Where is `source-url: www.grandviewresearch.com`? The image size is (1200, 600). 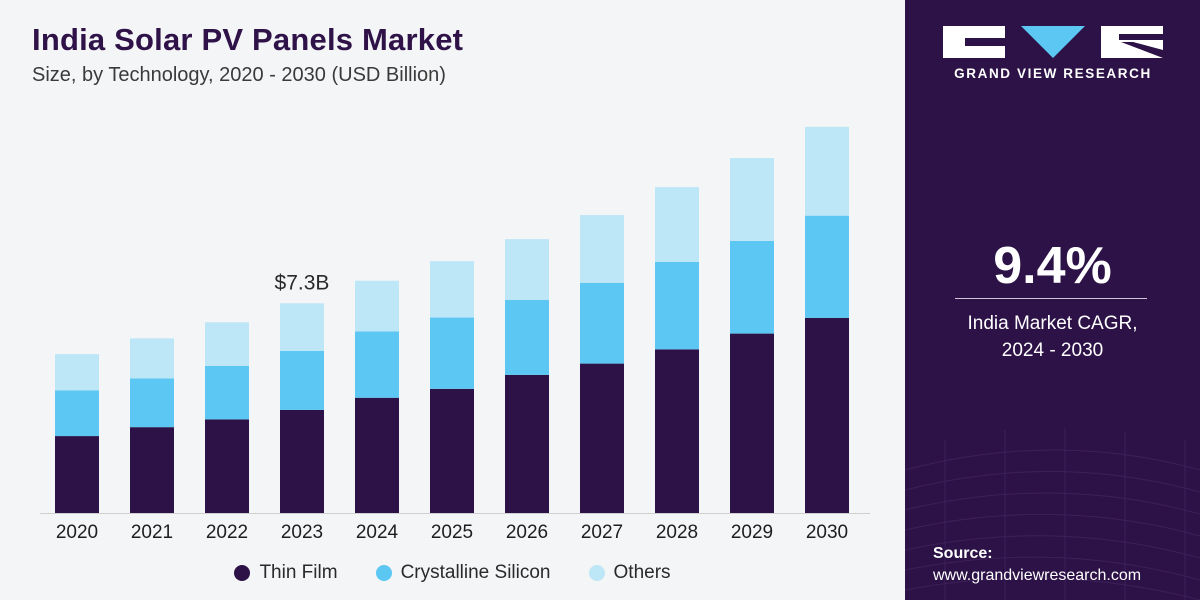
source-url: www.grandviewresearch.com is located at coordinates (1037, 575).